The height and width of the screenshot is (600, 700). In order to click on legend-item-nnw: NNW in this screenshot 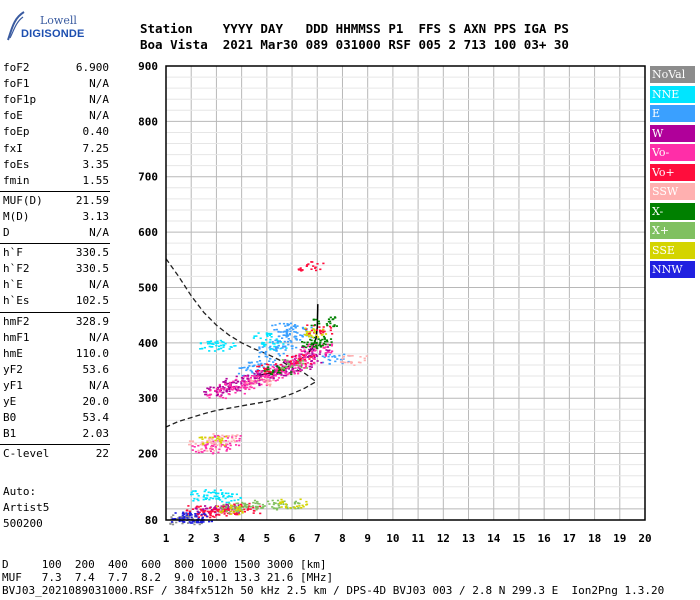, I will do `click(672, 269)`.